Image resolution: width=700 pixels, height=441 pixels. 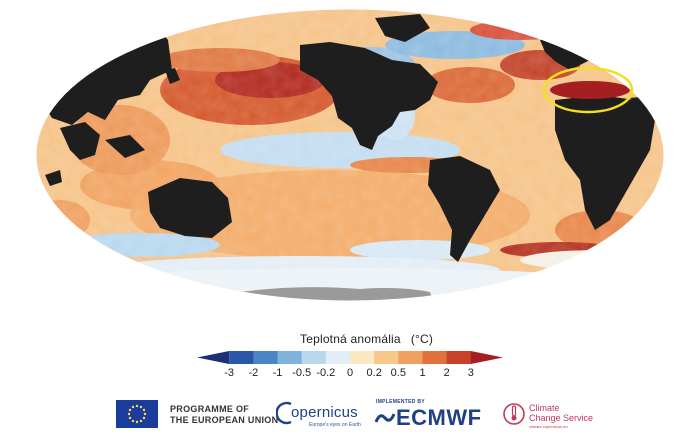 I want to click on color-scale-tick-label: 3, so click(x=471, y=373).